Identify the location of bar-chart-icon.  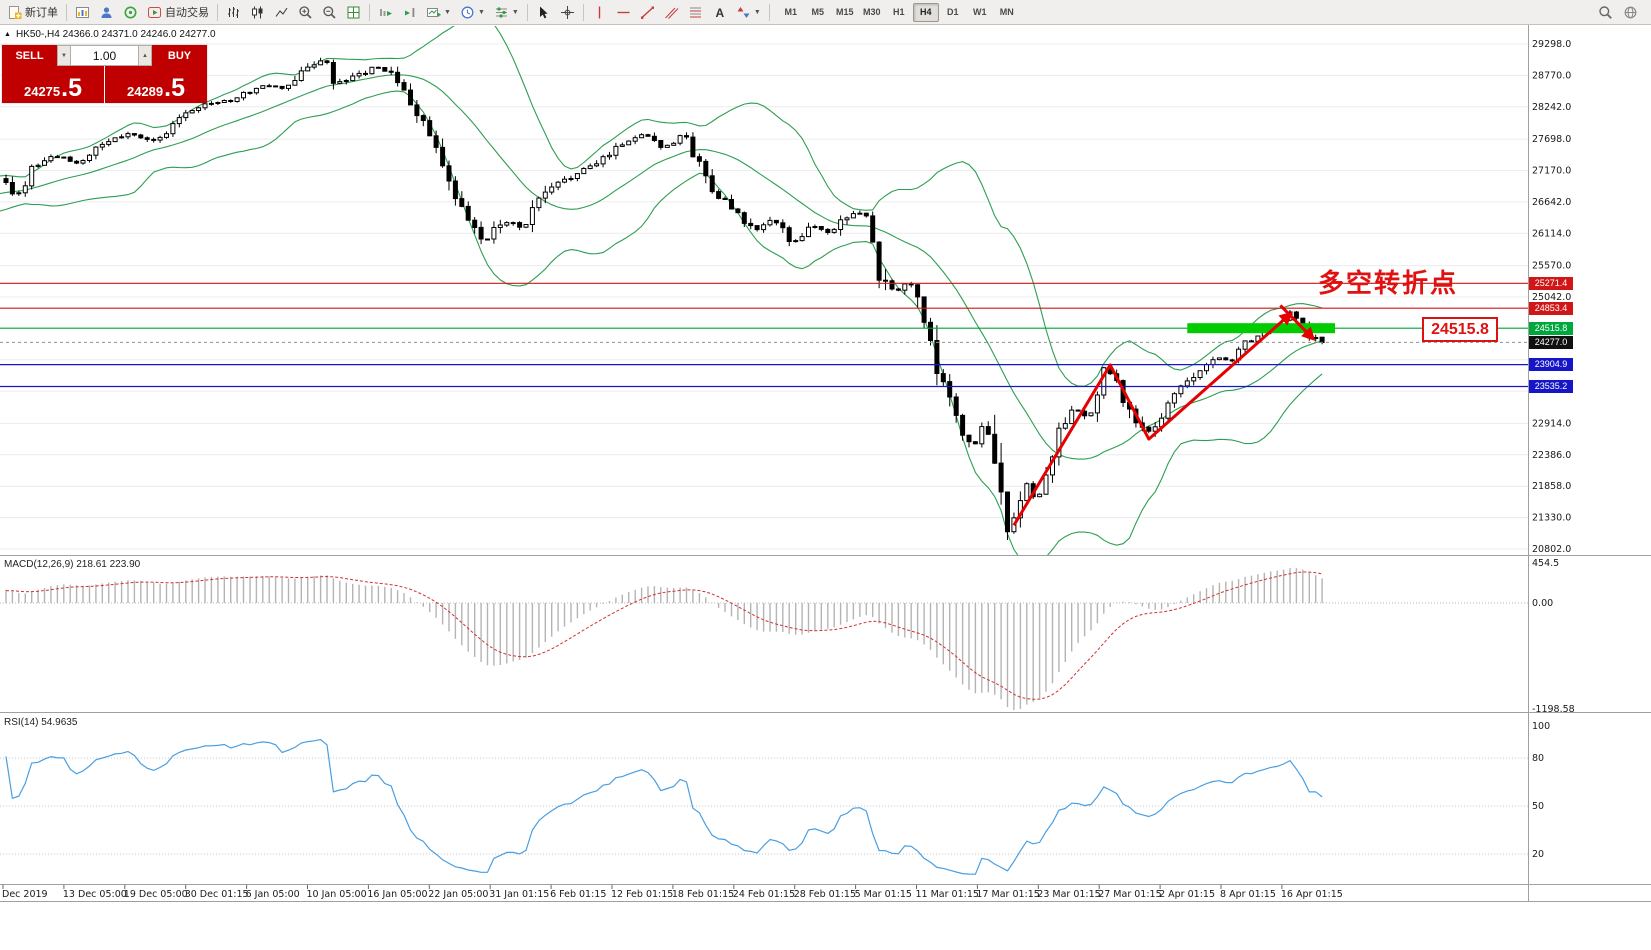
(233, 12).